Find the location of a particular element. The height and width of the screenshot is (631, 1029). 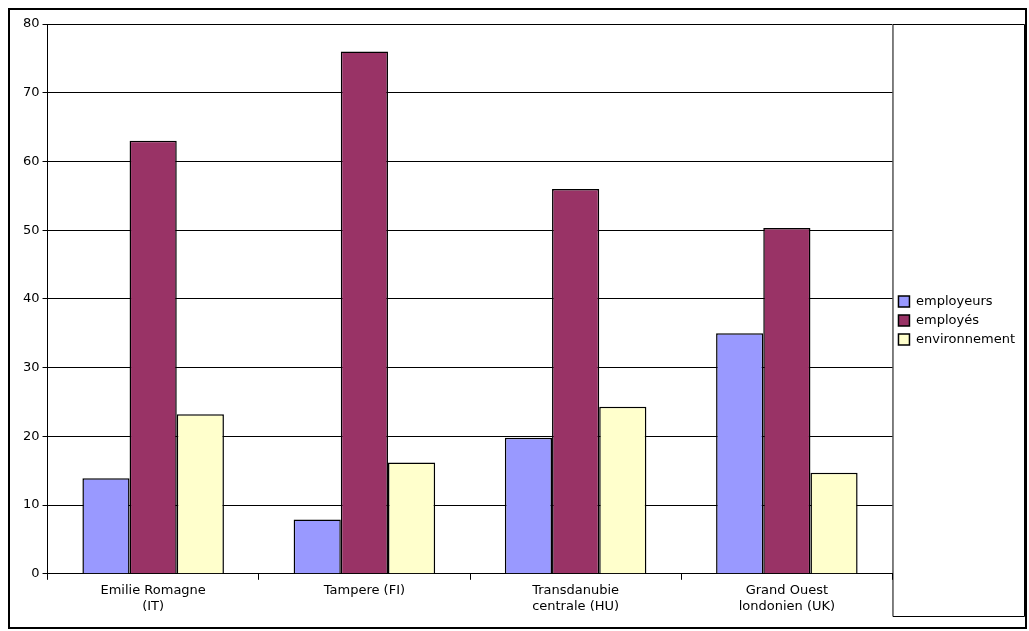

y-tick-label: 70 is located at coordinates (31, 92).